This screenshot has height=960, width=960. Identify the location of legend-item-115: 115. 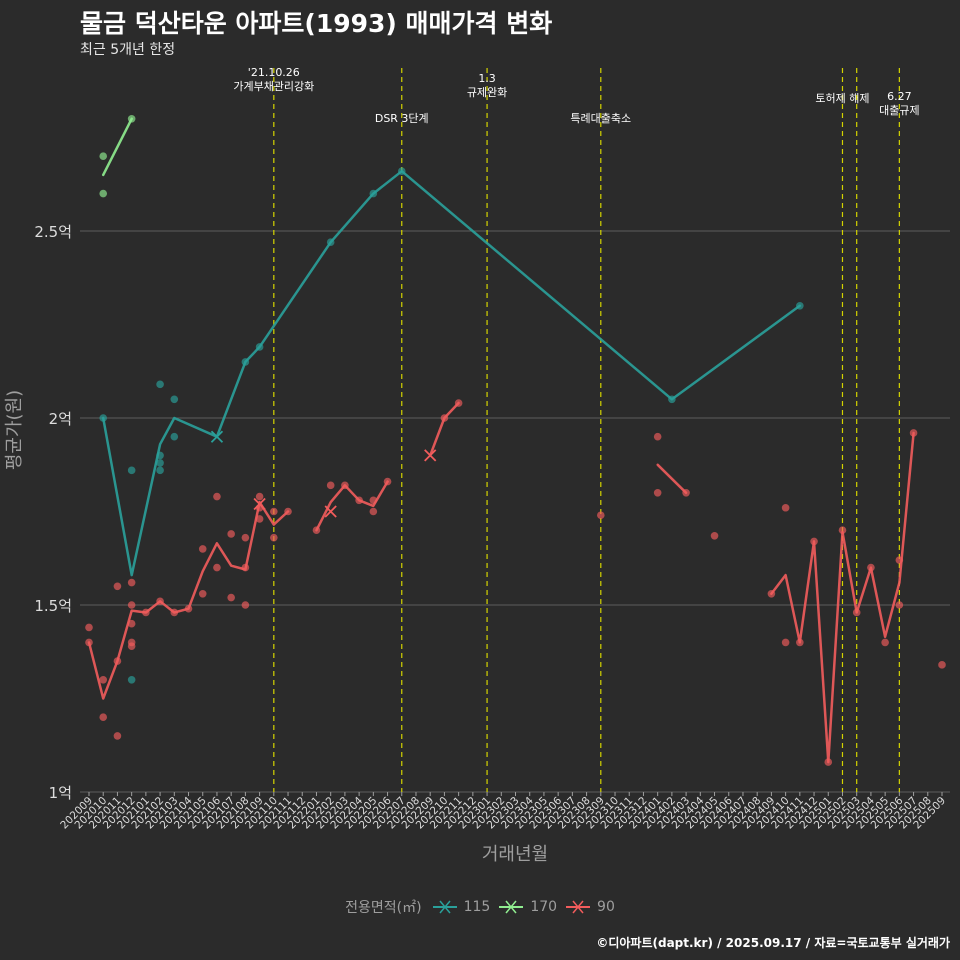
(461, 907).